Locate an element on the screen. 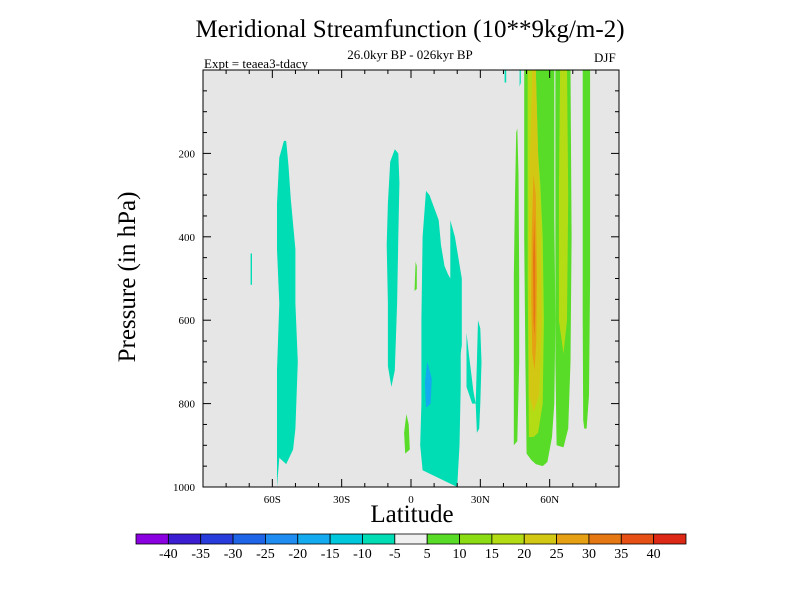 The height and width of the screenshot is (600, 800). nh-yellow-east is located at coordinates (563, 212).